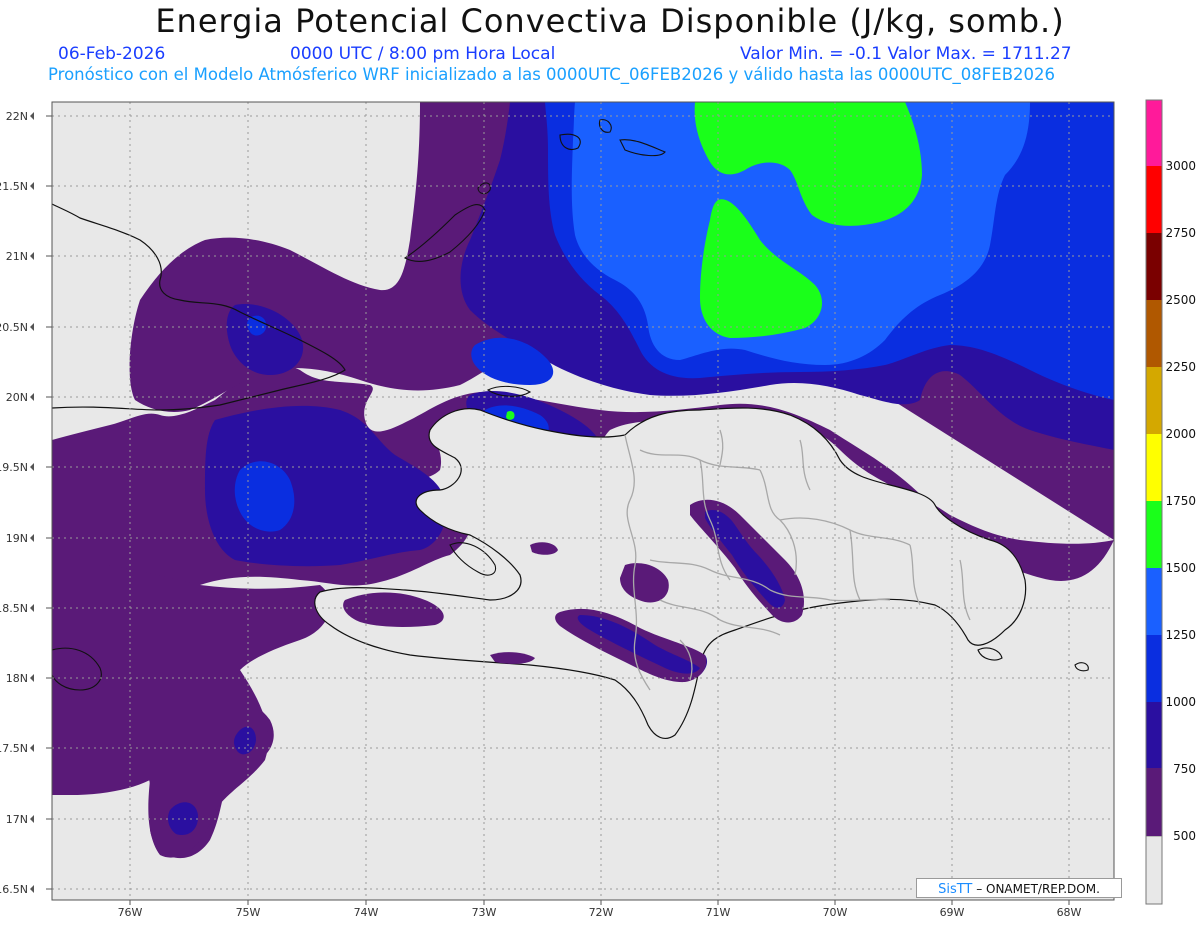 The height and width of the screenshot is (927, 1200). Describe the element at coordinates (1184, 836) in the screenshot. I see `colorbar-label-500: 500` at that location.